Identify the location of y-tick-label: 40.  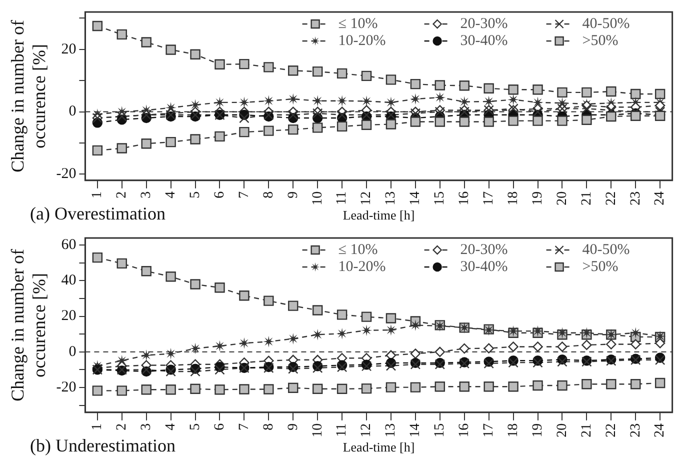
(68, 280).